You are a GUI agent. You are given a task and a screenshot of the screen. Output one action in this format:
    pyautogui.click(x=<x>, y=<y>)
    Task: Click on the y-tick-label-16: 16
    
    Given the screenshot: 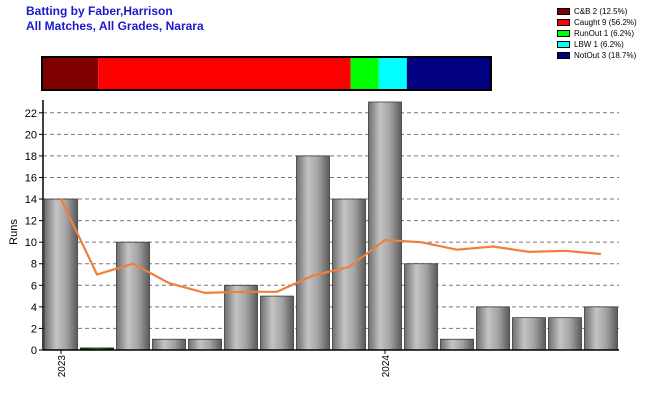 What is the action you would take?
    pyautogui.click(x=31, y=178)
    